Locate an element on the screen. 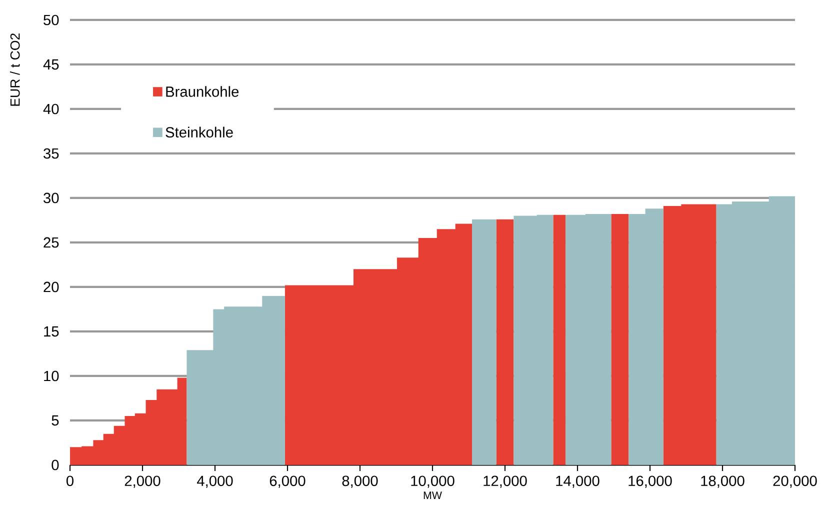 The height and width of the screenshot is (513, 825). y-tick-label: 5 is located at coordinates (55, 420).